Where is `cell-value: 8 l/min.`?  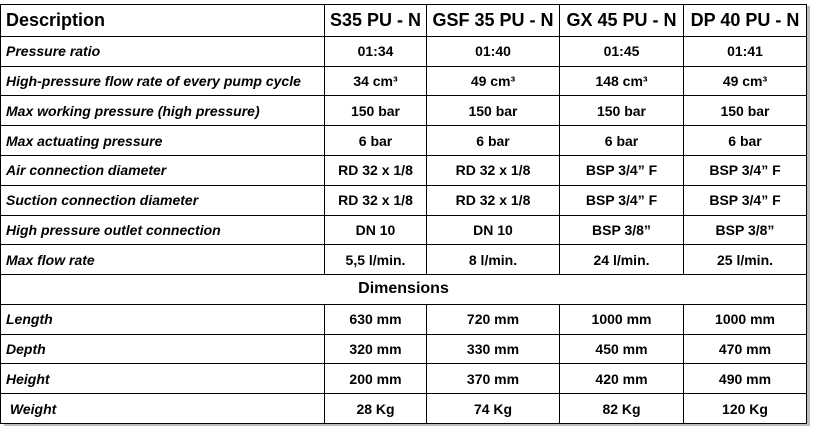
cell-value: 8 l/min. is located at coordinates (493, 260).